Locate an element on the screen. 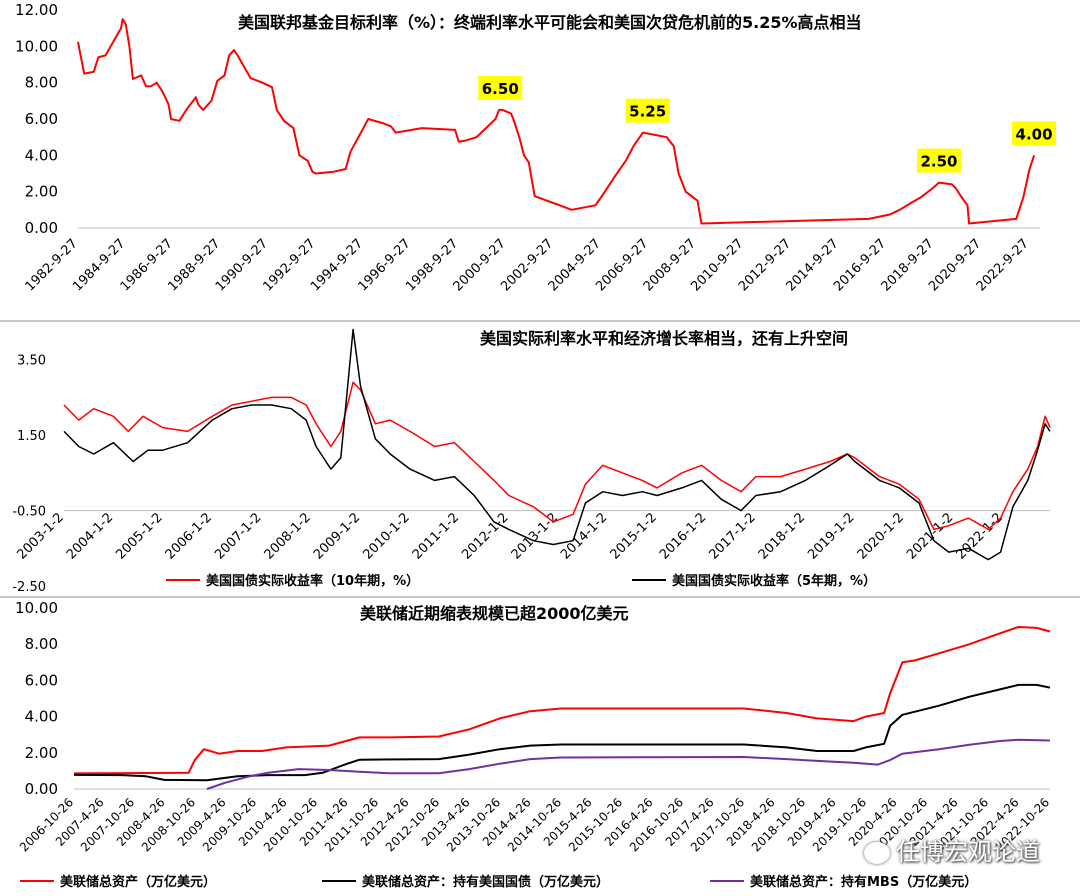 The image size is (1080, 896). x-tick-label: 2015-1-2 is located at coordinates (634, 536).